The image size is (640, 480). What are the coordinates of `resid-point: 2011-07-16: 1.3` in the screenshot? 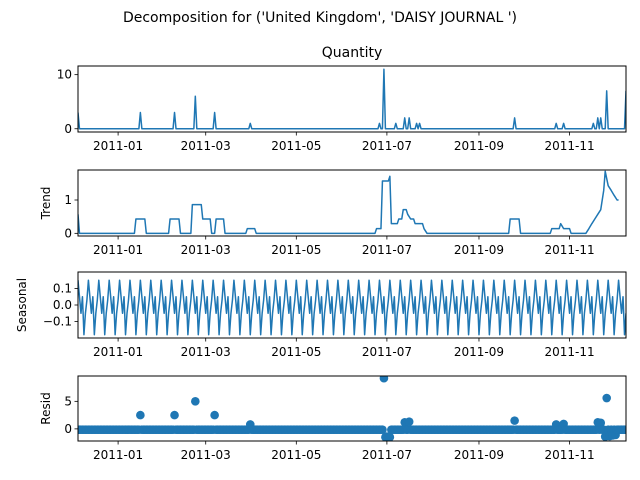 It's located at (409, 422).